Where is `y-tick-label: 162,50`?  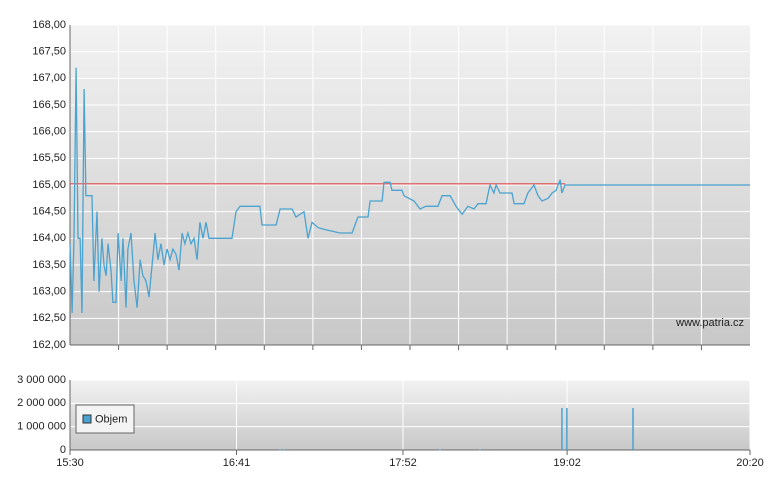 y-tick-label: 162,50 is located at coordinates (49, 318).